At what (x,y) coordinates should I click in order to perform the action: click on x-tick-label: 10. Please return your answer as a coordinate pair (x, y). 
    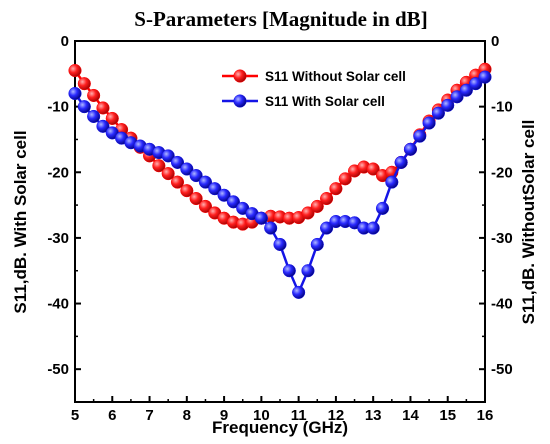
    Looking at the image, I should click on (261, 415).